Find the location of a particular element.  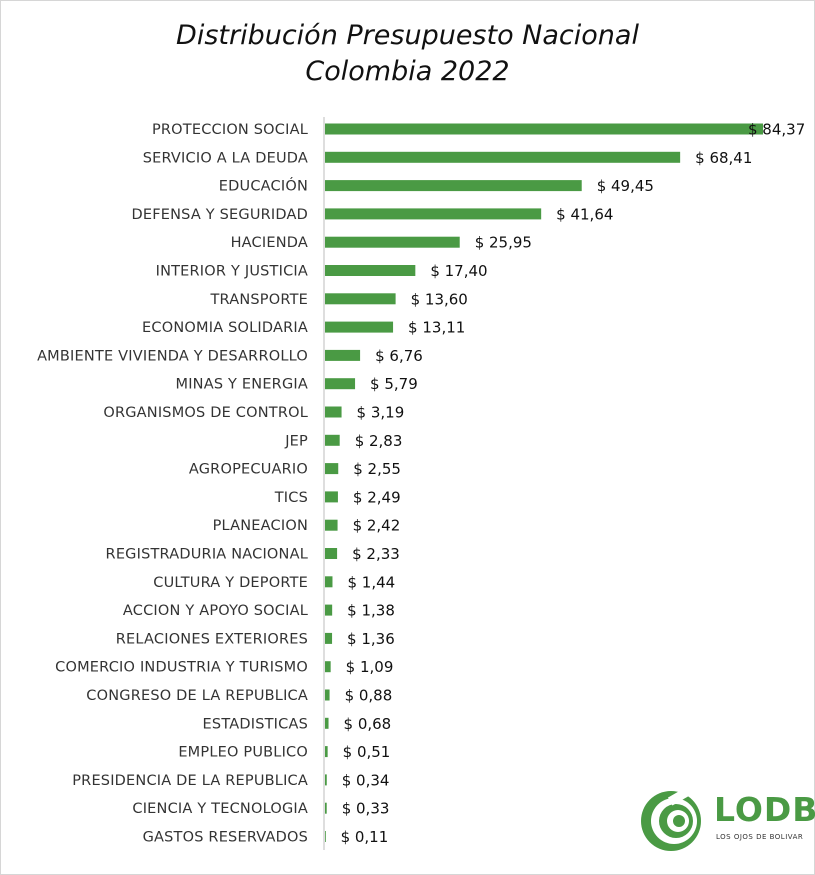

data-label: $ 1,38 is located at coordinates (371, 611).